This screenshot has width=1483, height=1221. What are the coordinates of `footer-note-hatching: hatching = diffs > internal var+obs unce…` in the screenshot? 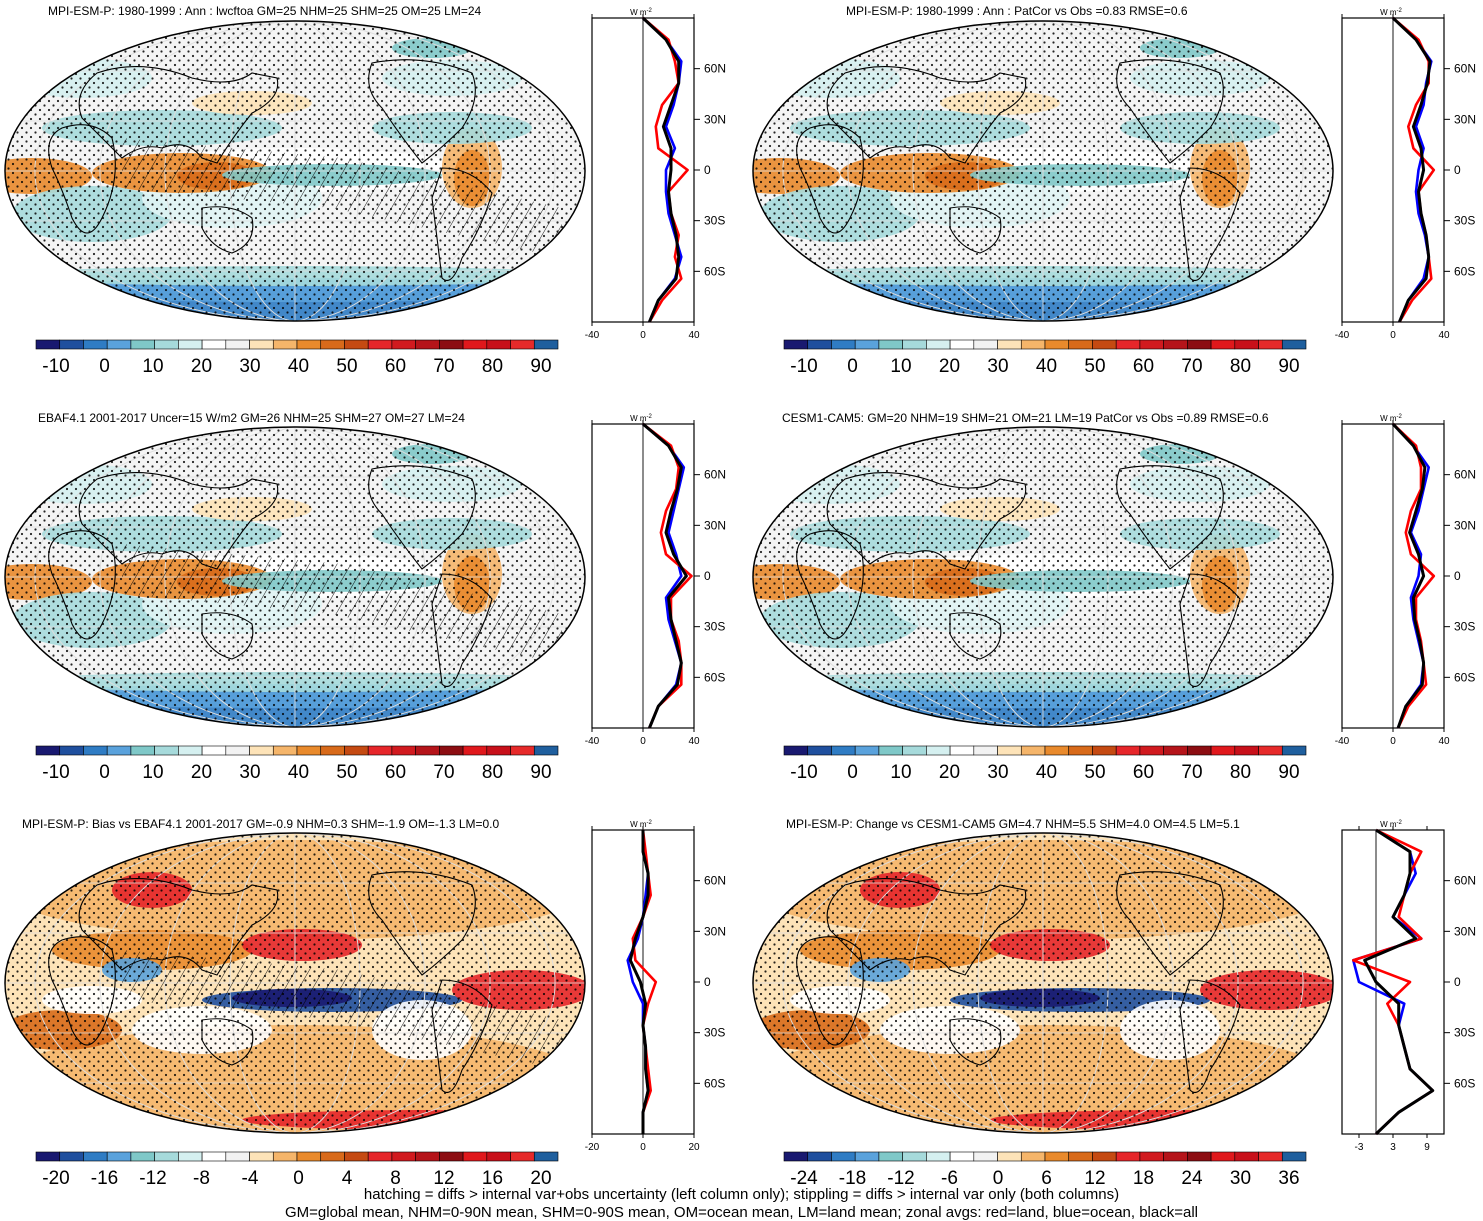 It's located at (741, 1194).